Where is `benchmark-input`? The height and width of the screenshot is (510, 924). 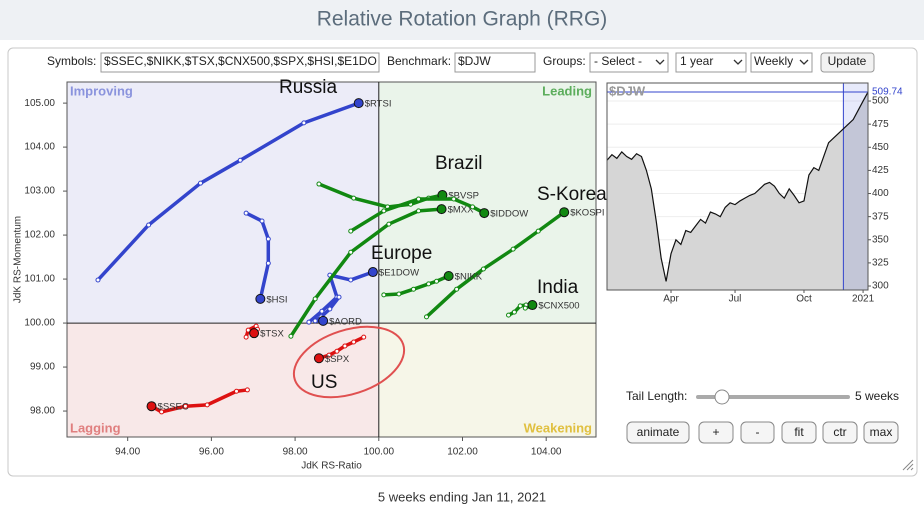
benchmark-input is located at coordinates (495, 62).